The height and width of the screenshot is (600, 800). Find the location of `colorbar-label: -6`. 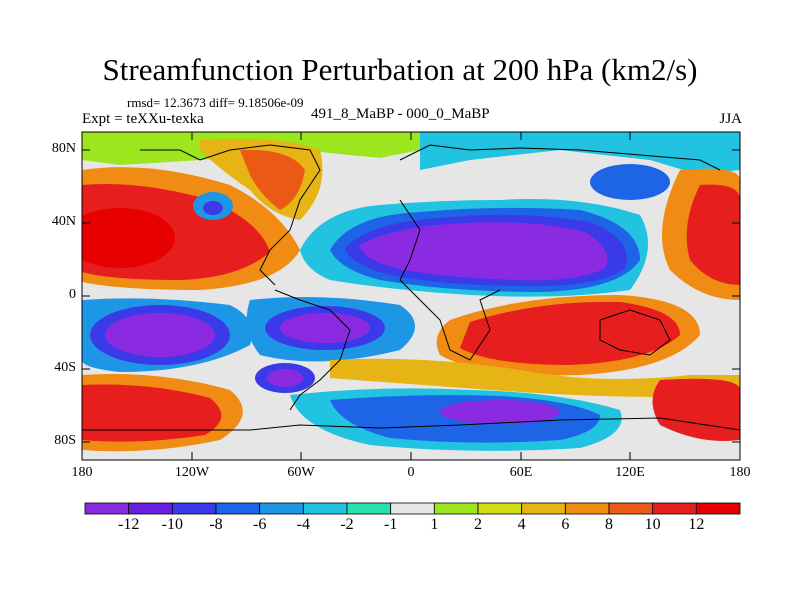

colorbar-label: -6 is located at coordinates (259, 524).